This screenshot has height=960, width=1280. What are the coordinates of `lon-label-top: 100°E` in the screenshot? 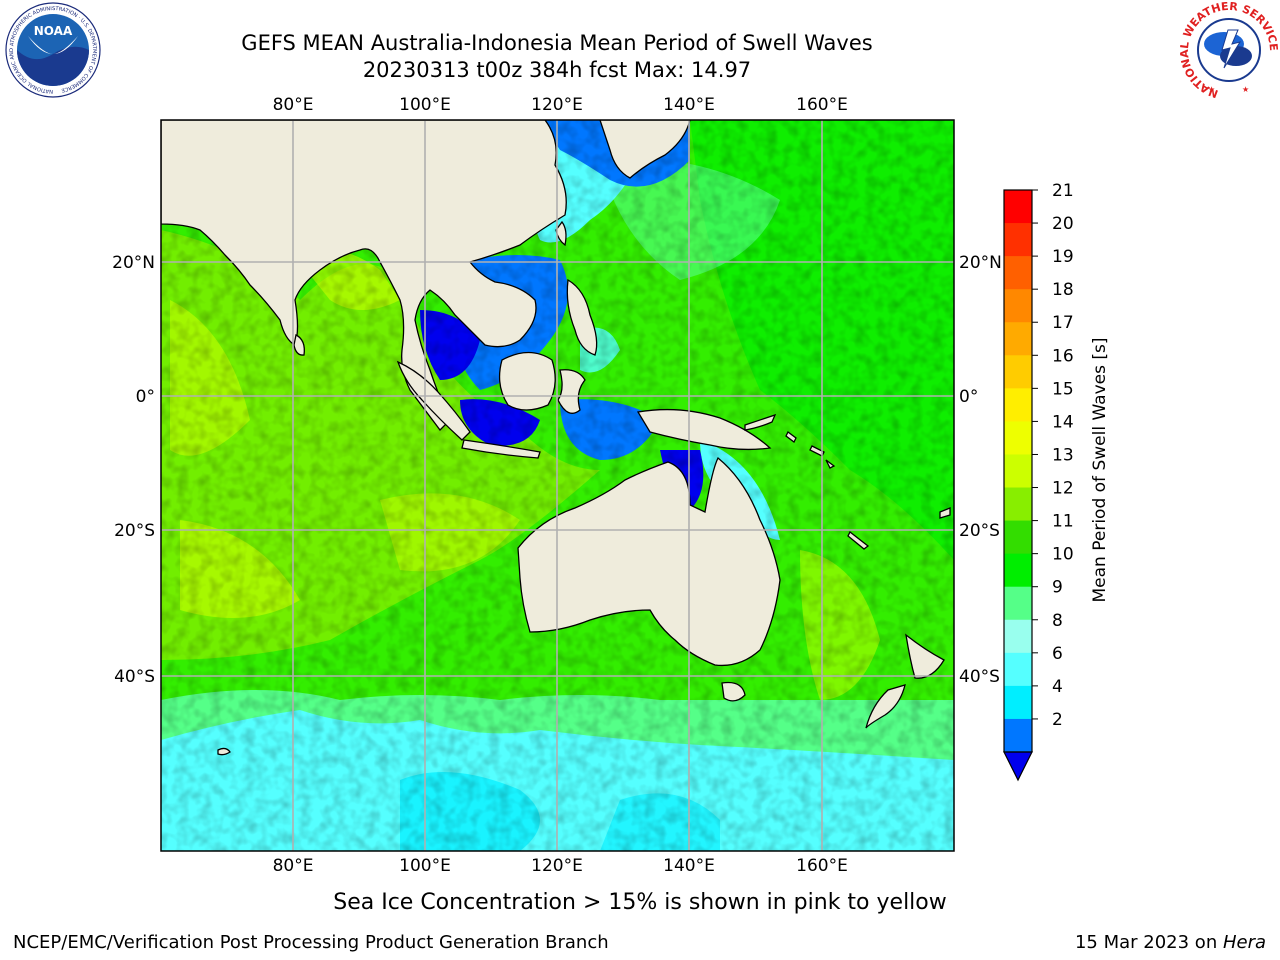 It's located at (425, 105).